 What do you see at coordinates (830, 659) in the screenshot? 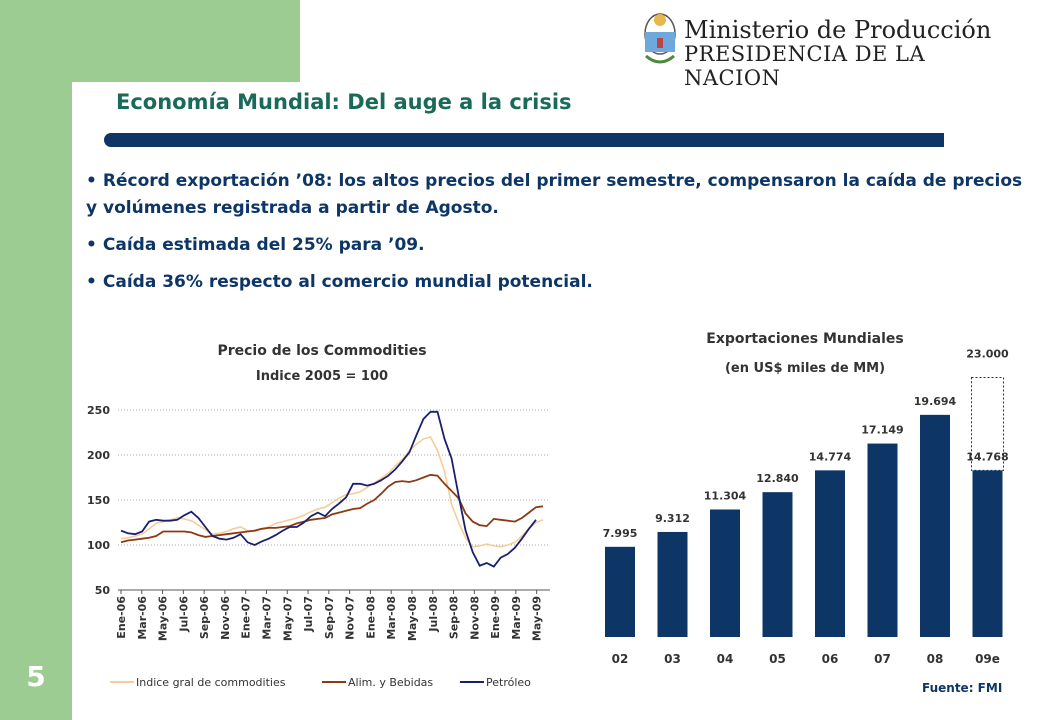
I see `bar-category-label: 06` at bounding box center [830, 659].